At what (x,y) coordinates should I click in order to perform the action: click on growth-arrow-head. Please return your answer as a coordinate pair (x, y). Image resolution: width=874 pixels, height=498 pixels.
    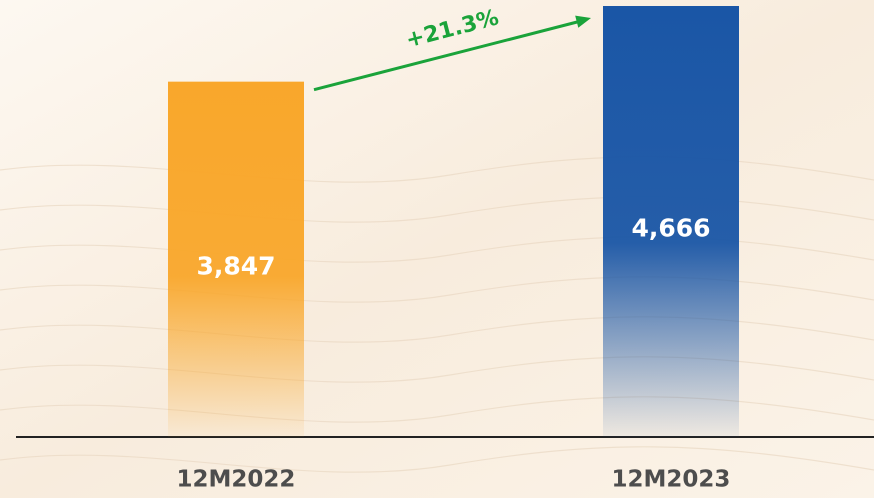
    Looking at the image, I should click on (583, 21).